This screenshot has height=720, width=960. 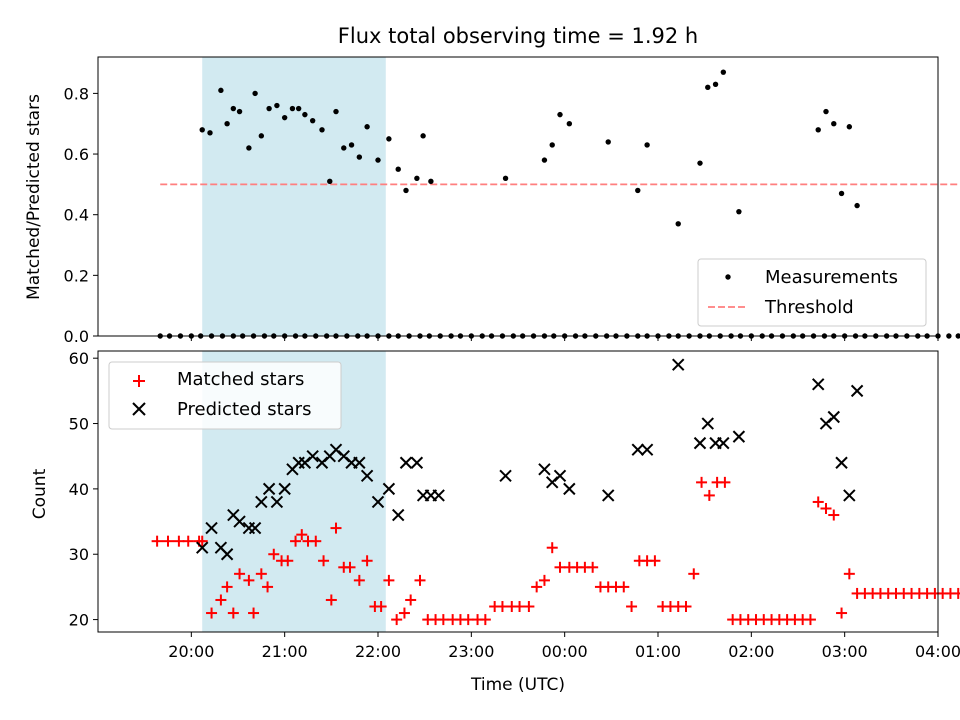 I want to click on bottom-y-tick-label: 60, so click(x=79, y=358).